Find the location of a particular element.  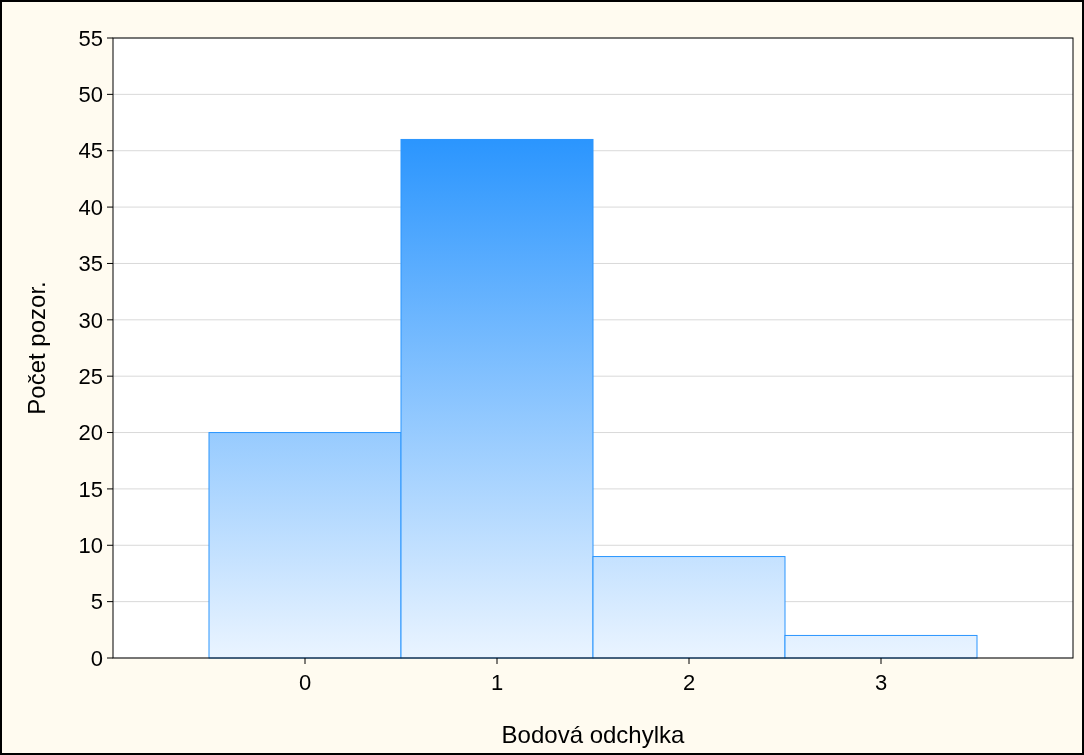

x-tick-label: 0 is located at coordinates (305, 682).